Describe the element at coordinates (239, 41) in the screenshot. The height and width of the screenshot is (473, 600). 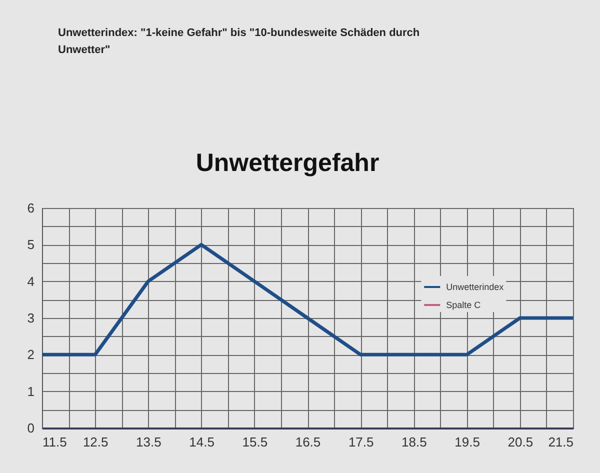
I see `text: Unwetterindex: "1-keine Gefahr" bis "10-bundesweite Schäden durch Unwetter"` at that location.